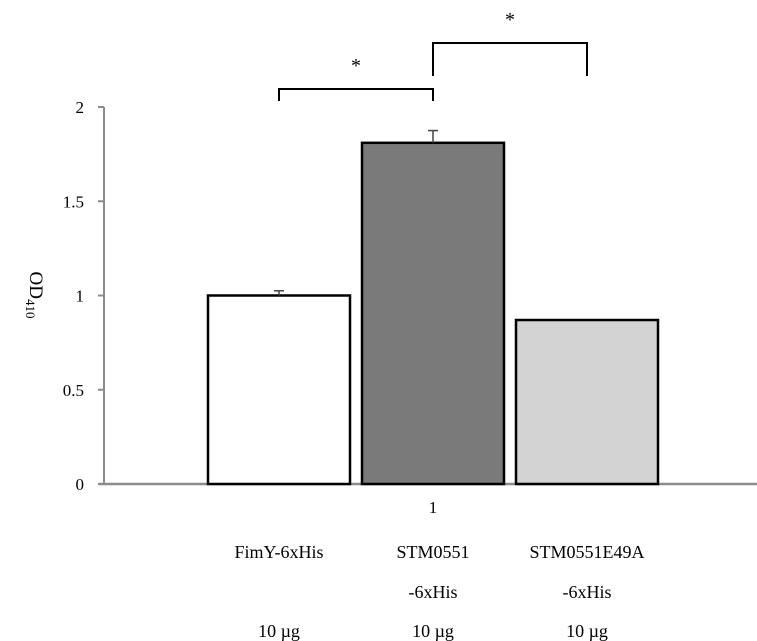 This screenshot has height=641, width=757. I want to click on y-tick-label: 0, so click(80, 484).